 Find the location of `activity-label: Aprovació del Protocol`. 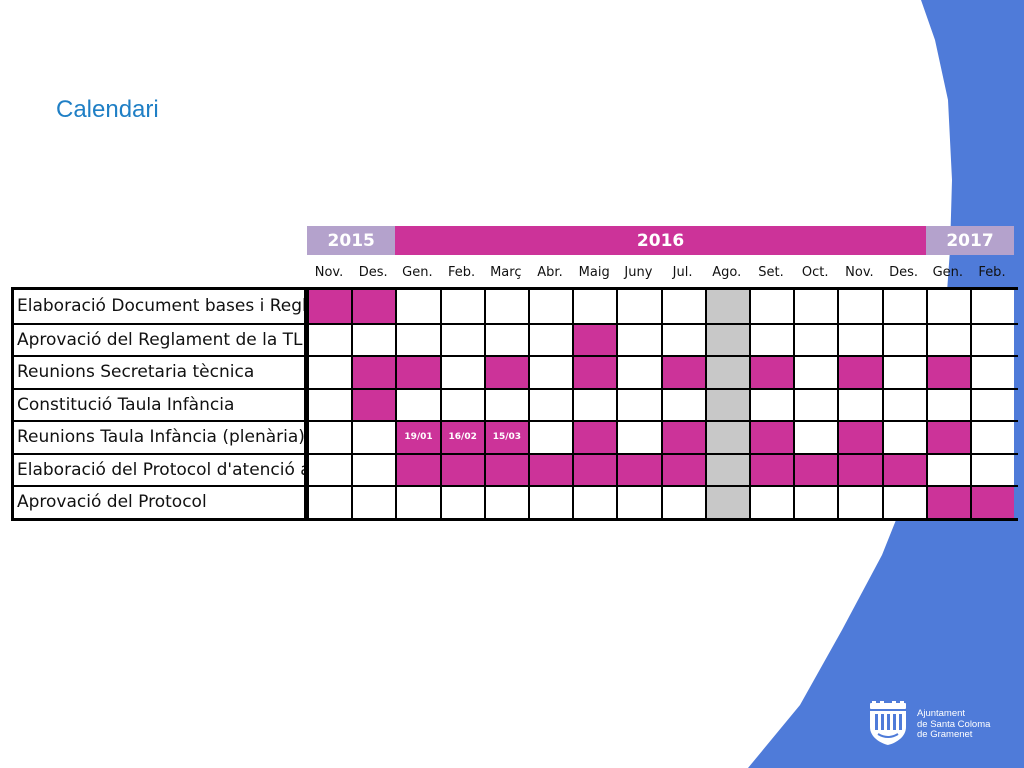

activity-label: Aprovació del Protocol is located at coordinates (160, 502).